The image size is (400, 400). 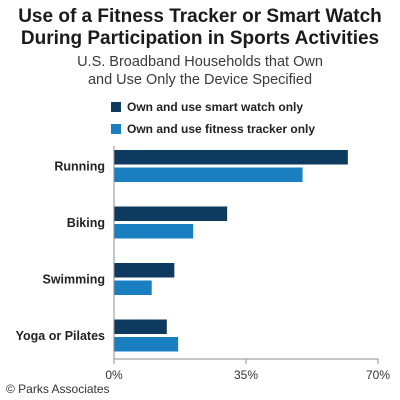 What do you see at coordinates (378, 375) in the screenshot?
I see `x-tick-label: 70%` at bounding box center [378, 375].